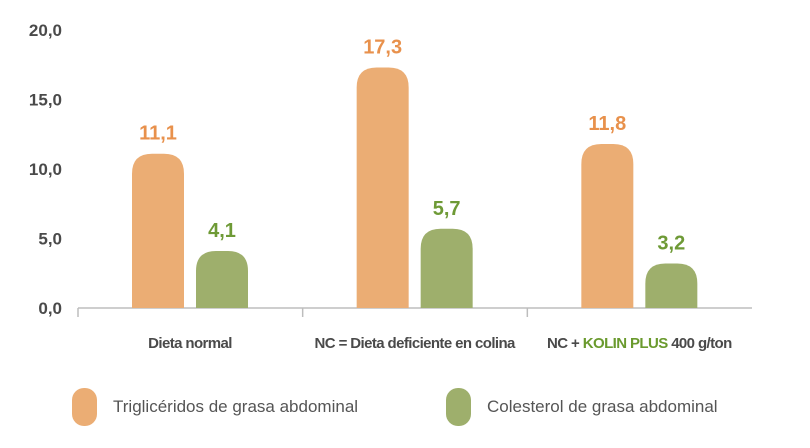 The width and height of the screenshot is (810, 448). I want to click on x-category-label: Dieta normal, so click(190, 343).